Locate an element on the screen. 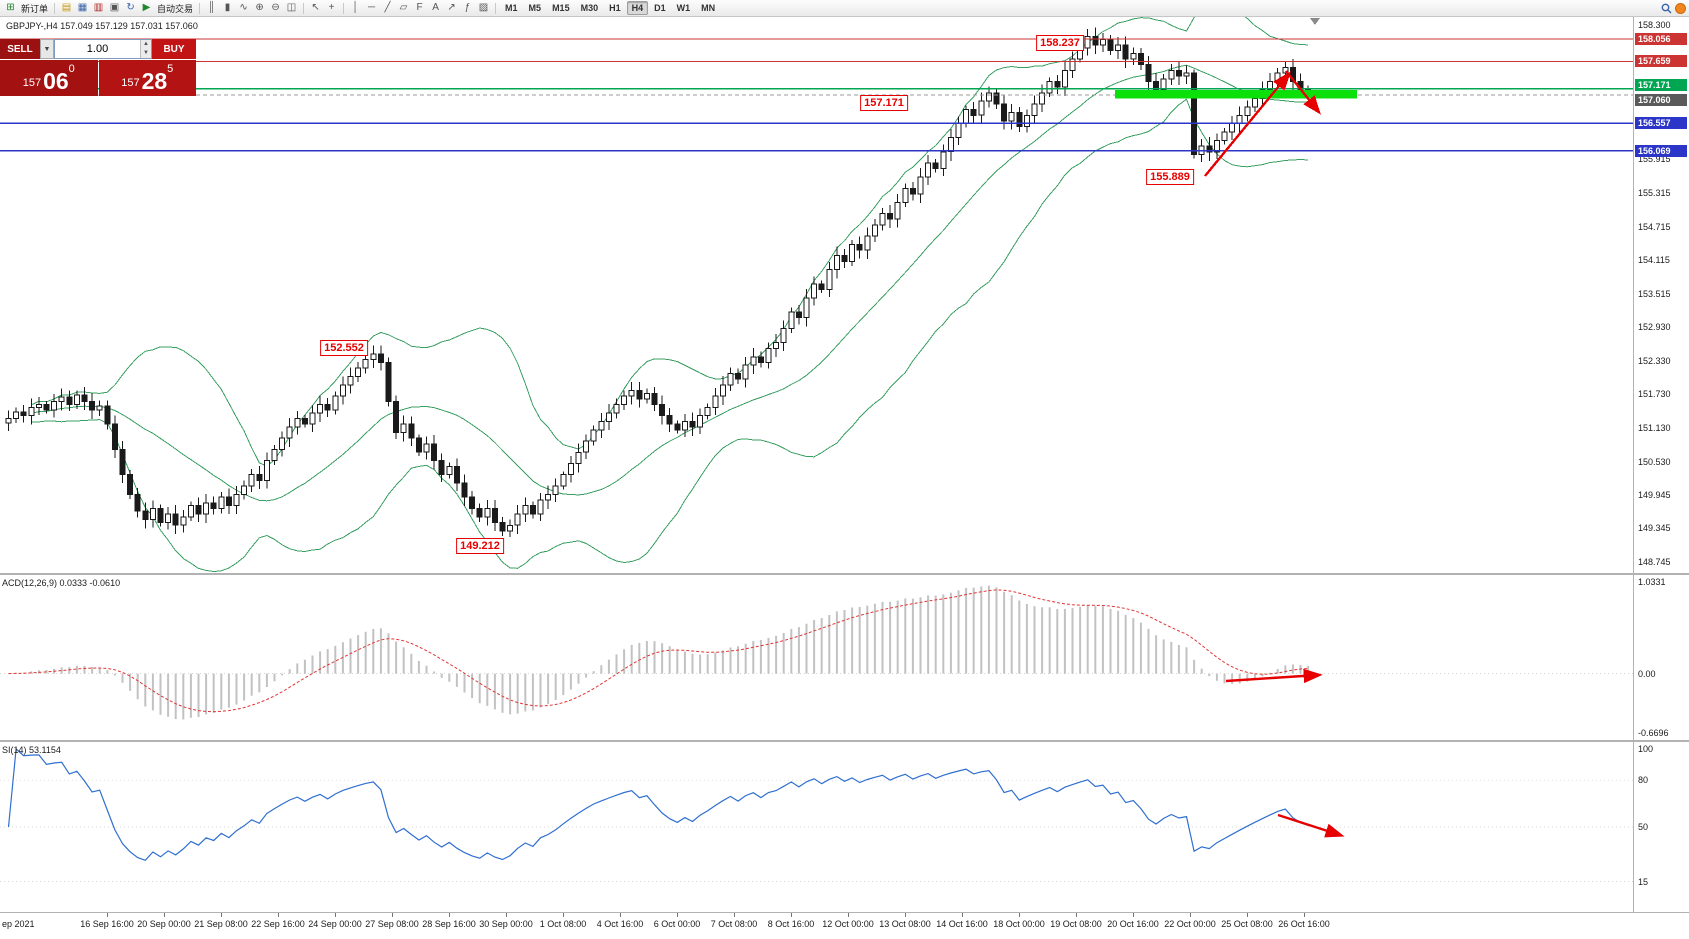 This screenshot has height=939, width=1689. price-axis-label: 154.115 is located at coordinates (1654, 260).